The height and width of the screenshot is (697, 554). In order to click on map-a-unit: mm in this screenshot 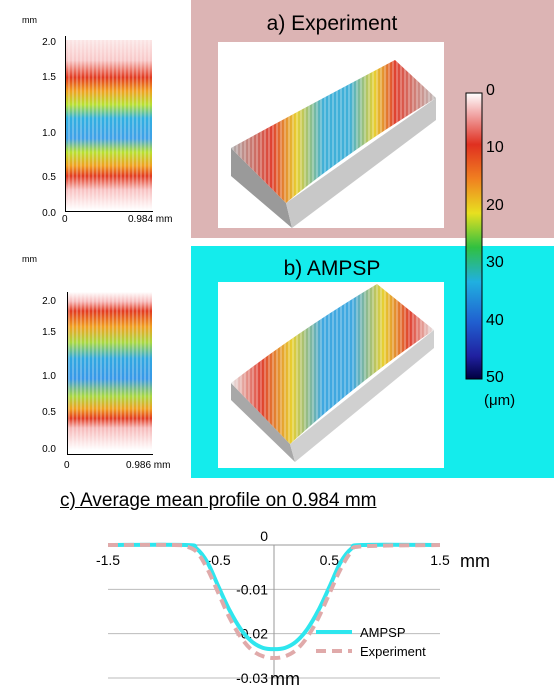, I will do `click(29, 20)`.